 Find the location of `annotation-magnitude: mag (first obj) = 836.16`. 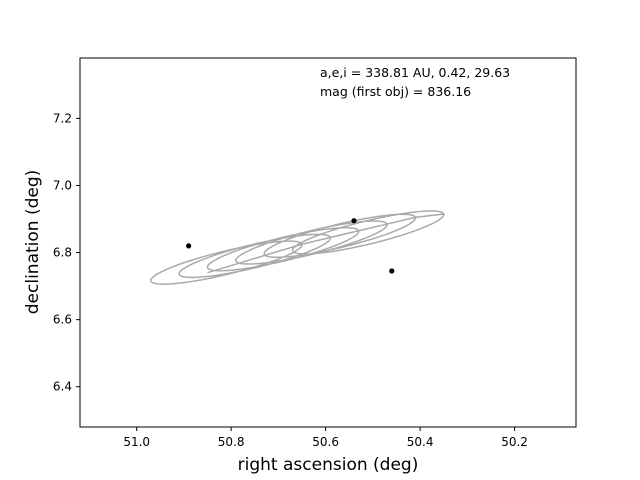

annotation-magnitude: mag (first obj) = 836.16 is located at coordinates (395, 91).